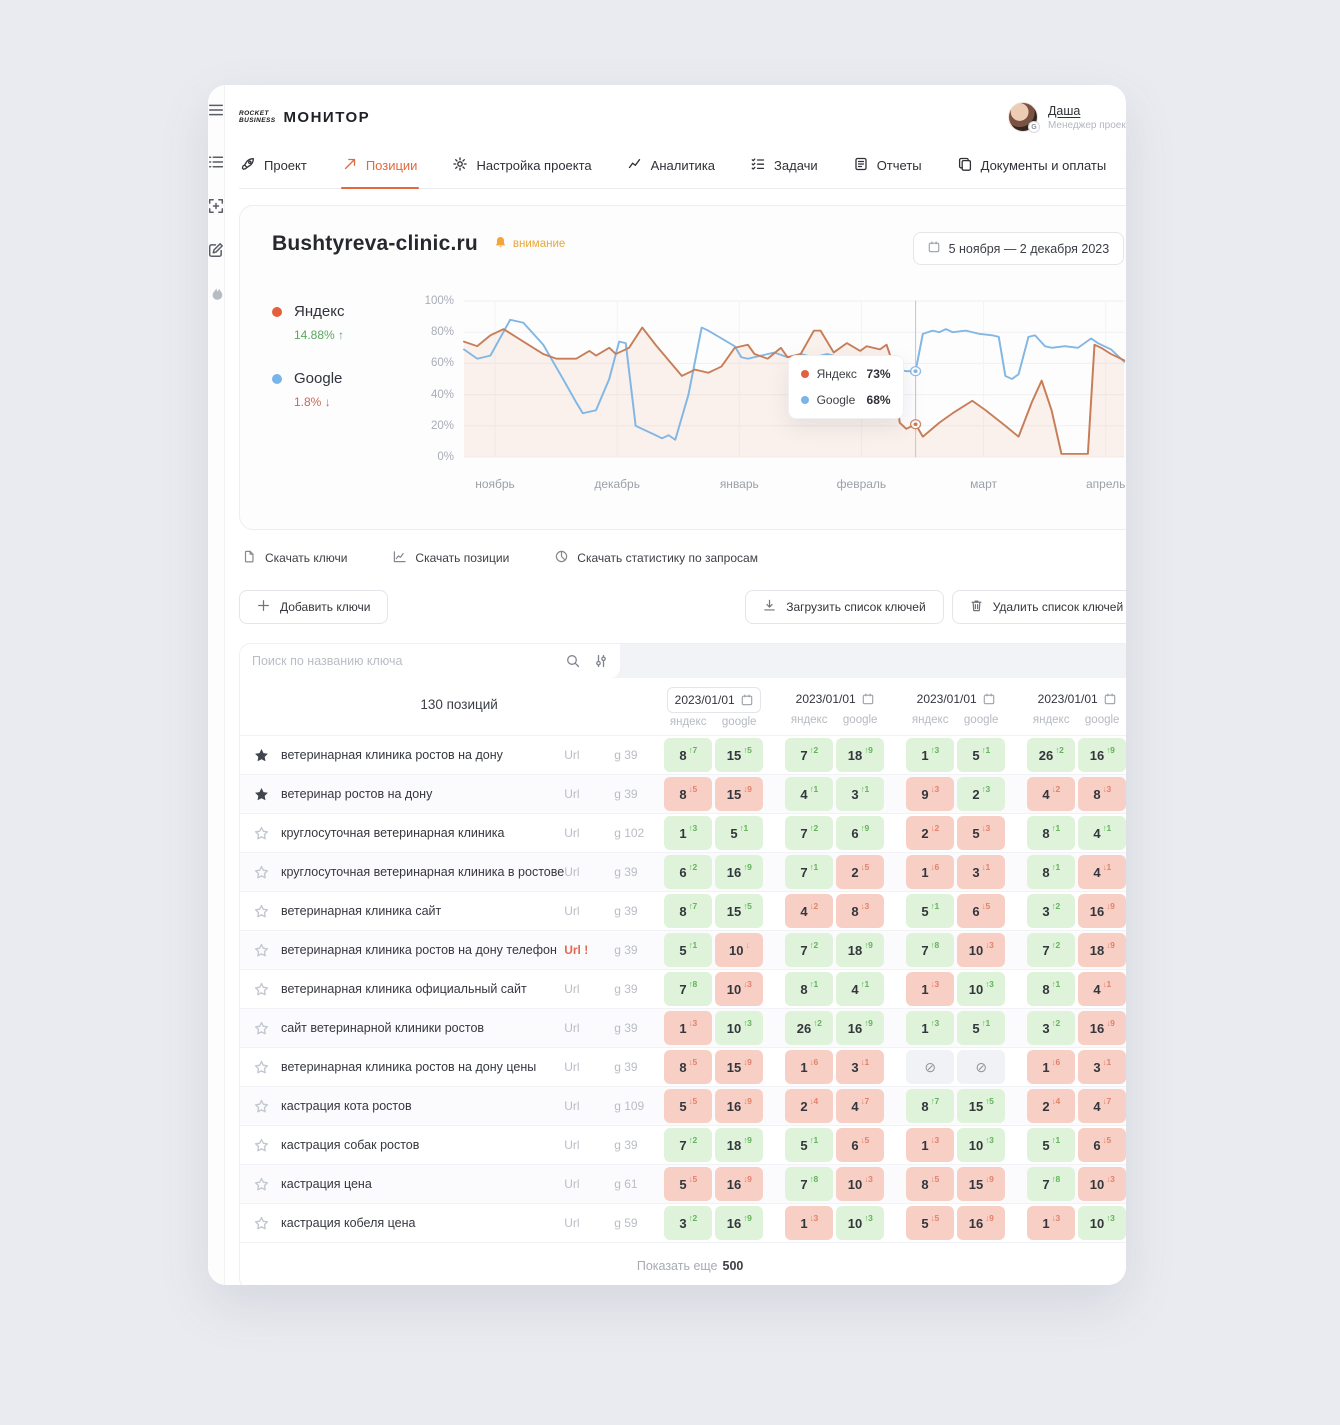  I want to click on tab-label: Документы и оплаты, so click(1043, 165).